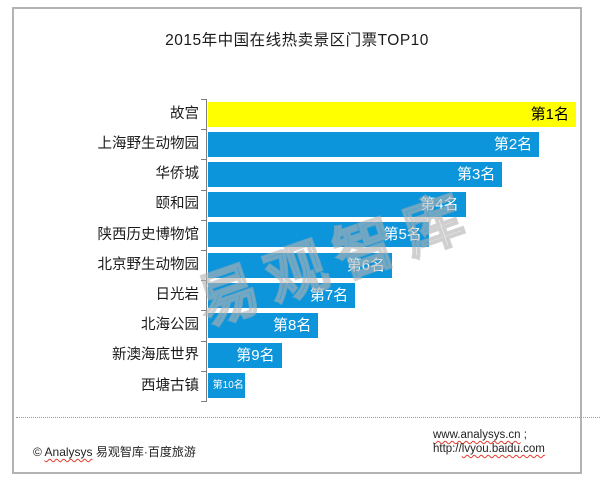 The width and height of the screenshot is (600, 489). I want to click on source-urls: www.analysys.cn ; http://lvyou.baidu.com, so click(489, 442).